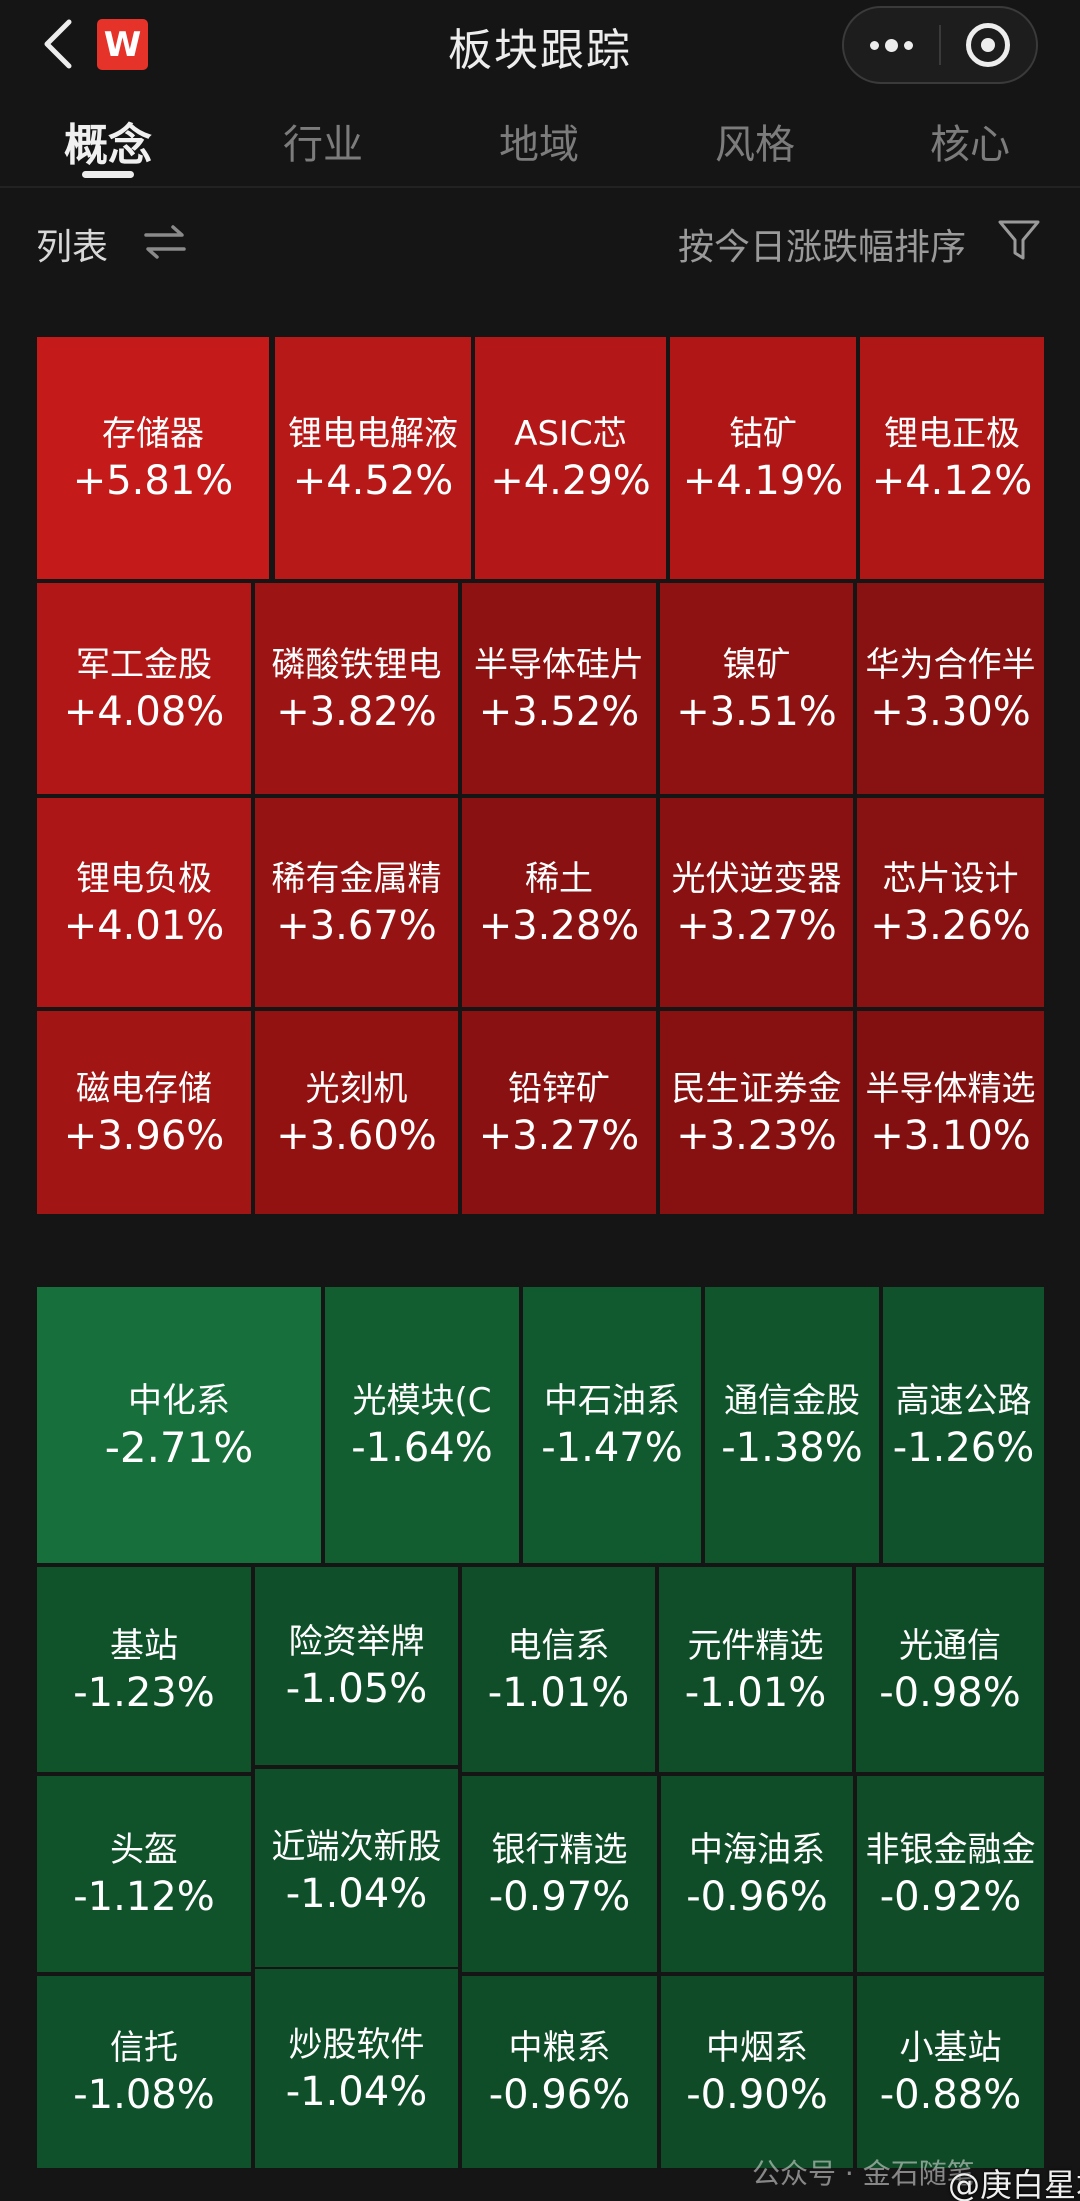 The image size is (1080, 2201). Describe the element at coordinates (756, 711) in the screenshot. I see `sector-change: +3.51%` at that location.